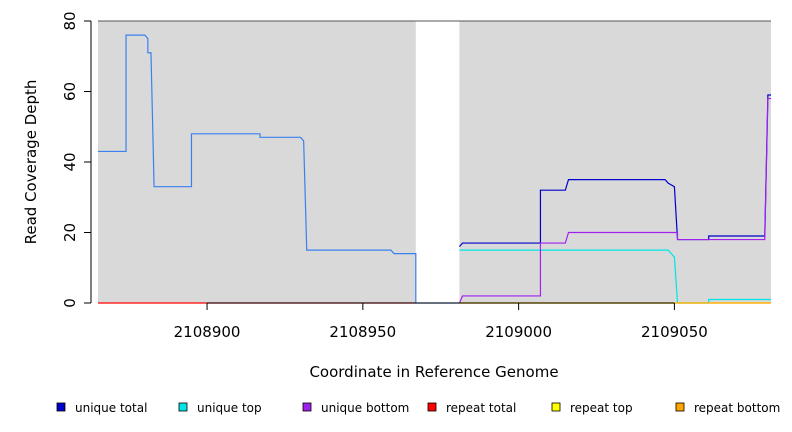 This screenshot has height=432, width=792. I want to click on x-tick-label: 2108900, so click(207, 332).